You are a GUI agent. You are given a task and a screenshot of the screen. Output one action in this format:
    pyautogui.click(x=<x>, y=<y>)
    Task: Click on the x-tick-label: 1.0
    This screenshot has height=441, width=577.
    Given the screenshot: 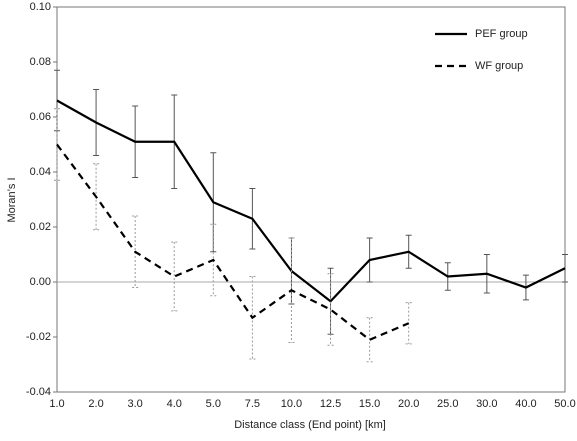 What is the action you would take?
    pyautogui.click(x=56, y=404)
    